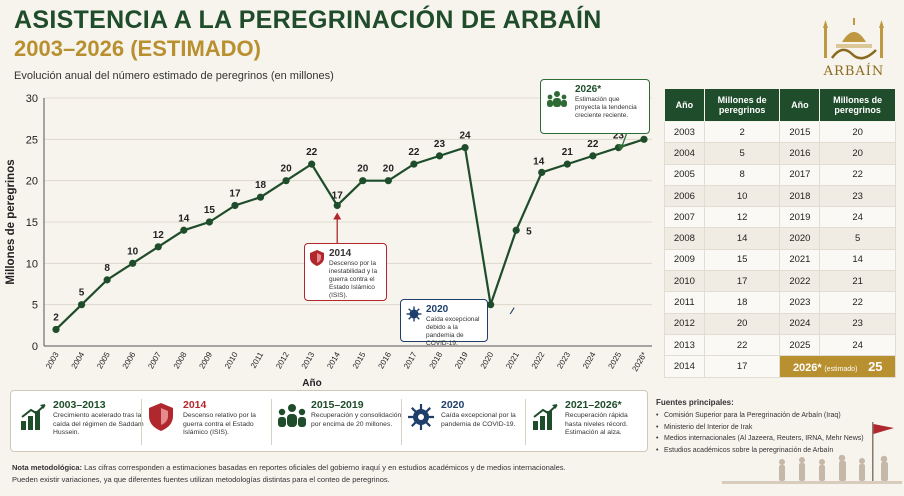 This screenshot has width=904, height=496. What do you see at coordinates (684, 238) in the screenshot?
I see `table-cell: 2008` at bounding box center [684, 238].